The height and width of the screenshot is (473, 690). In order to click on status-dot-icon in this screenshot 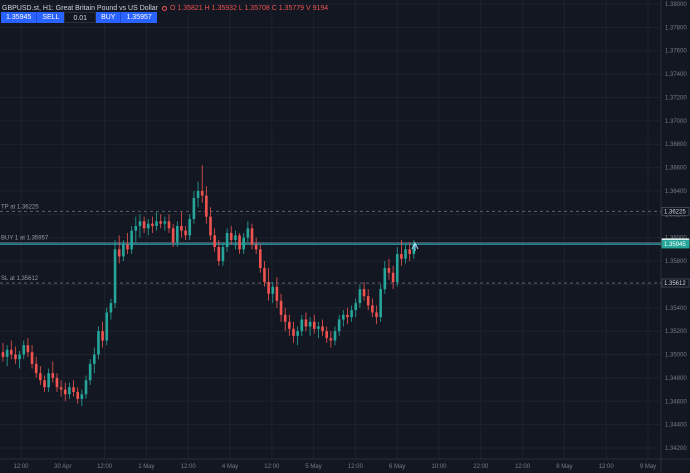, I will do `click(164, 8)`.